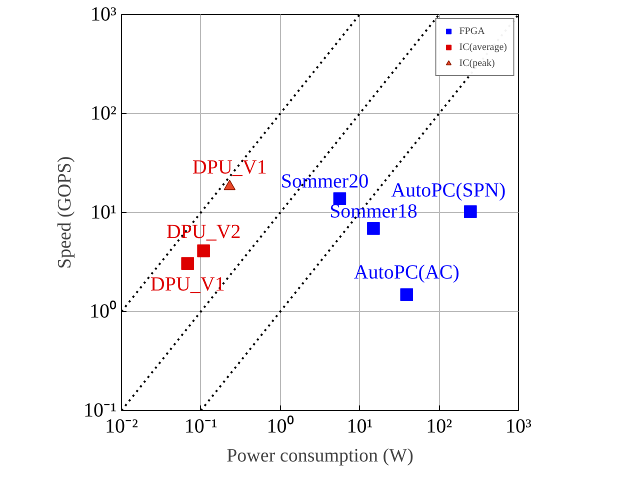 The width and height of the screenshot is (632, 485). Describe the element at coordinates (103, 311) in the screenshot. I see `y-tick-label: 10⁰` at that location.